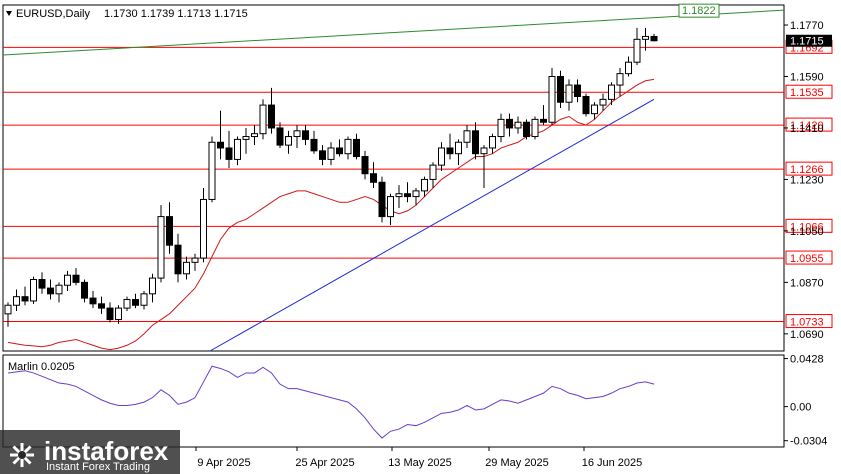 This screenshot has height=474, width=841. What do you see at coordinates (420, 463) in the screenshot?
I see `time-tick-label: 13 May 2025` at bounding box center [420, 463].